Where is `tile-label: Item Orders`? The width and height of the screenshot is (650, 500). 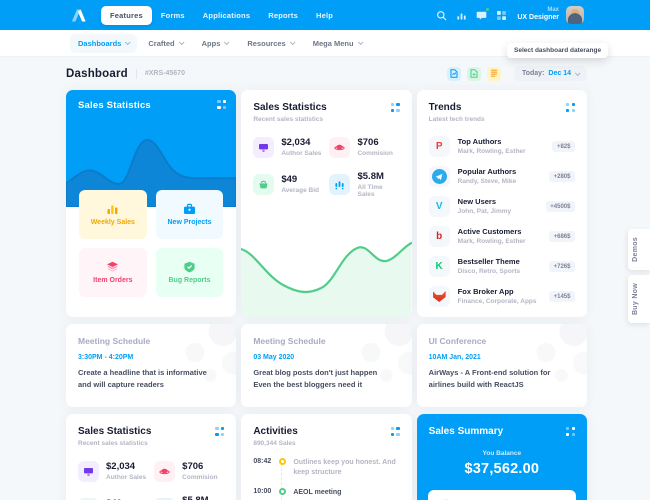 tile-label: Item Orders is located at coordinates (113, 280).